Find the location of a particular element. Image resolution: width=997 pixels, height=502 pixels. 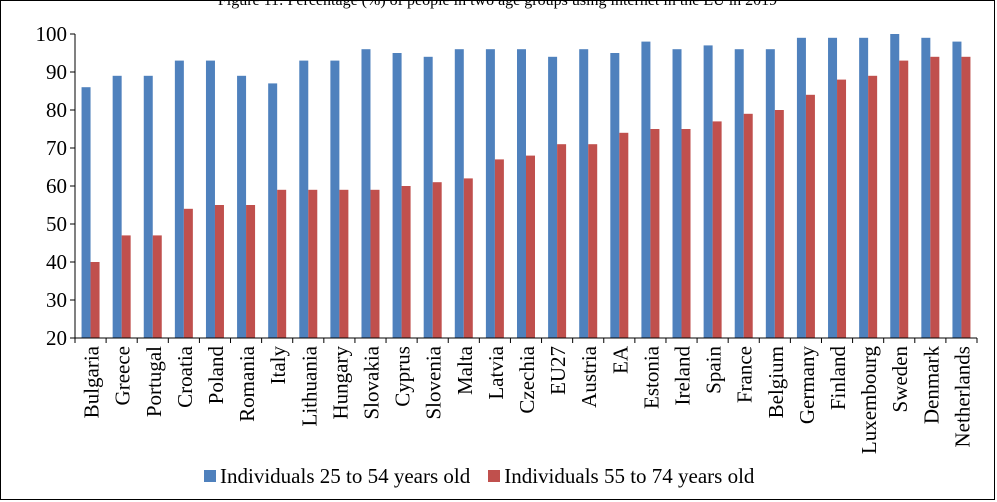

x-tick-label: Sweden is located at coordinates (900, 379).